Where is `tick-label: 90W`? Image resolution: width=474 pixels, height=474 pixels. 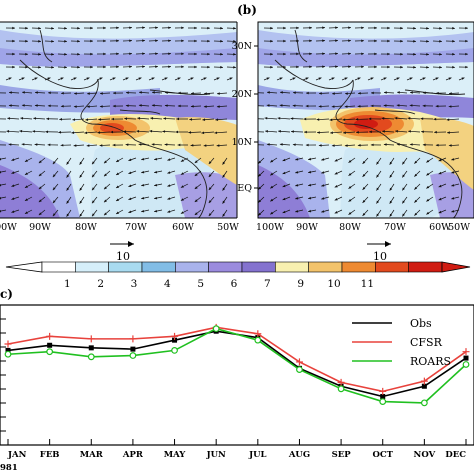 tick-label: 90W is located at coordinates (307, 227).